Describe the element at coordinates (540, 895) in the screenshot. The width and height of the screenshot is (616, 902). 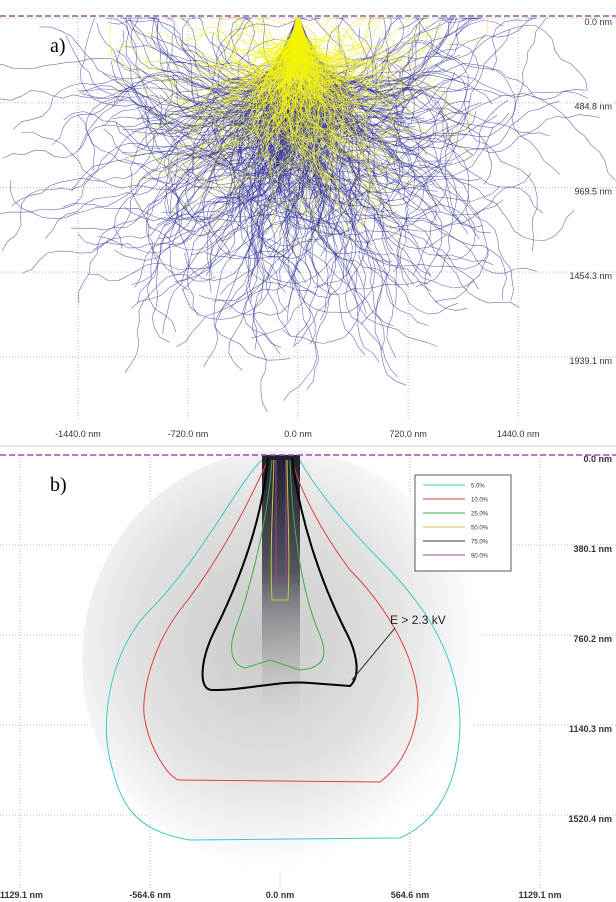
I see `x-tick-label: 1129.1 nm` at that location.